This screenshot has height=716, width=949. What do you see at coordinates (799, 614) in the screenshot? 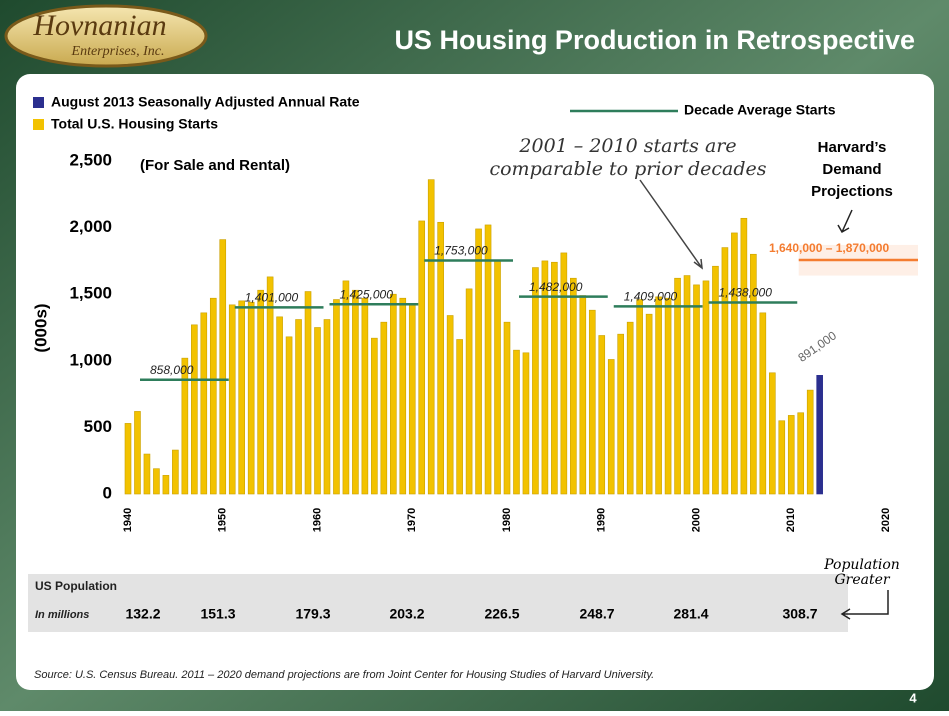
I see `population-value: 308.7` at bounding box center [799, 614].